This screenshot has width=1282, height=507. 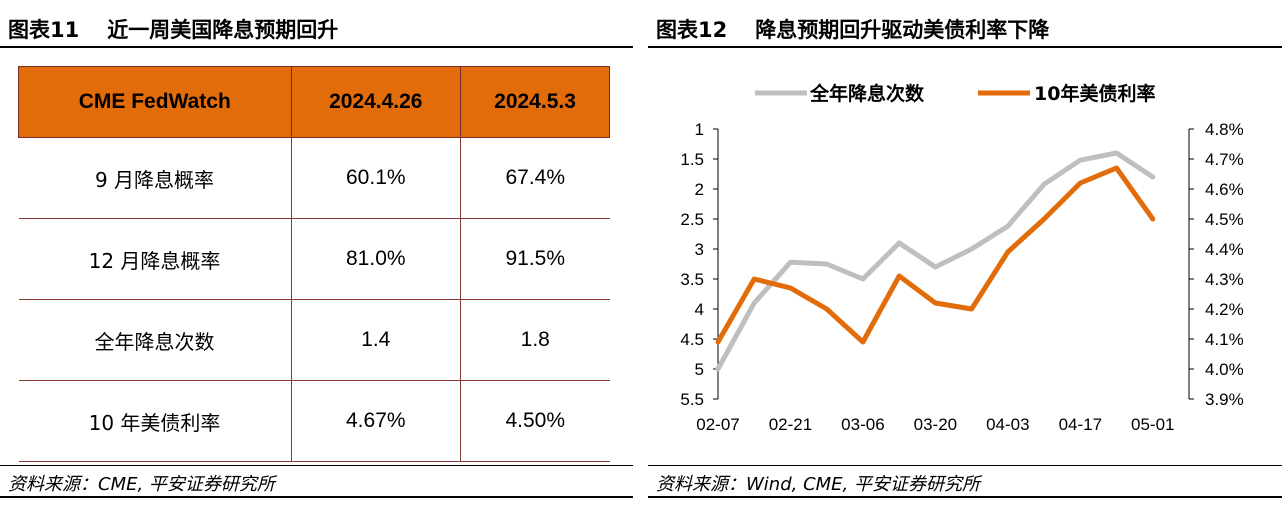 I want to click on column-header: 2024.4.26, so click(x=376, y=102).